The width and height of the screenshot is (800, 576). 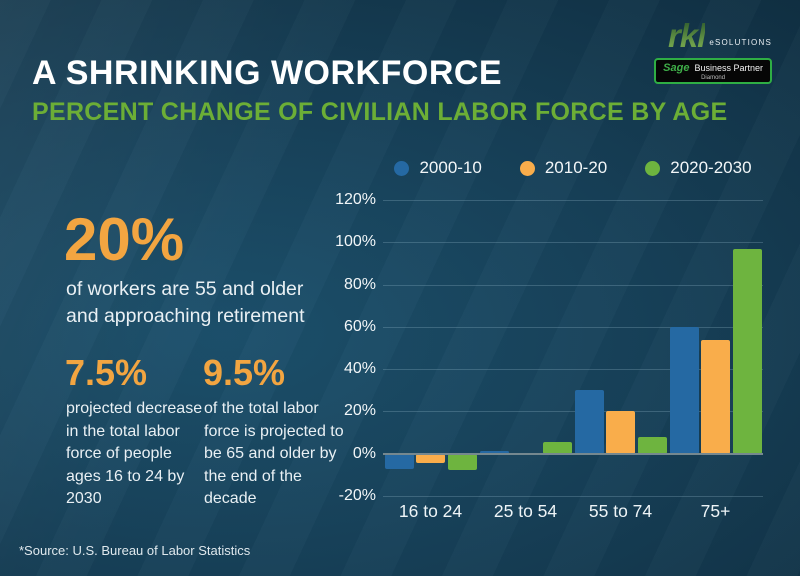 What do you see at coordinates (355, 199) in the screenshot?
I see `y-tick-label: 120%` at bounding box center [355, 199].